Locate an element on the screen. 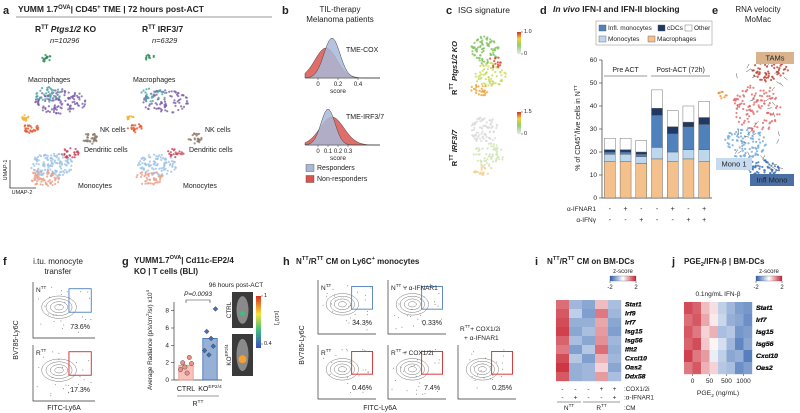  tick-label: 0.1 is located at coordinates (328, 152).